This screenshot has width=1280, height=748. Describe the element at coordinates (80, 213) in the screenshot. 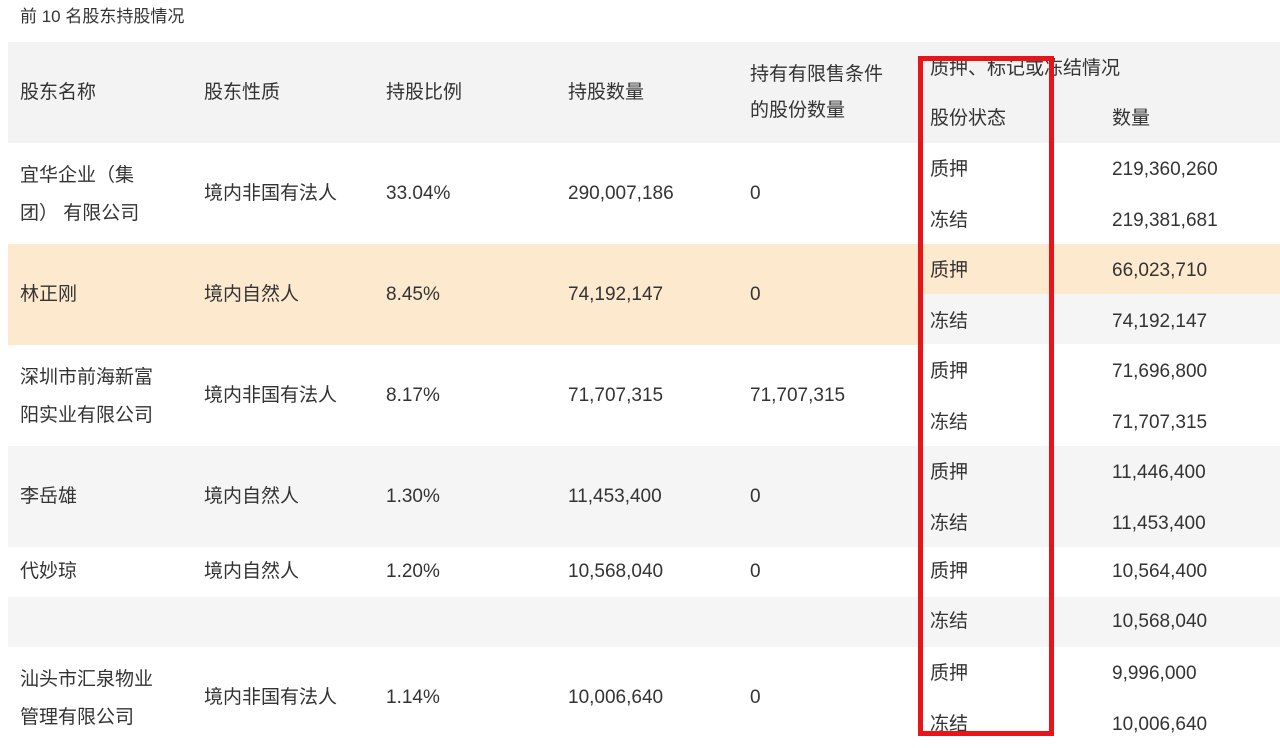

I see `shareholder-name-line2: 团） 有限公司` at that location.